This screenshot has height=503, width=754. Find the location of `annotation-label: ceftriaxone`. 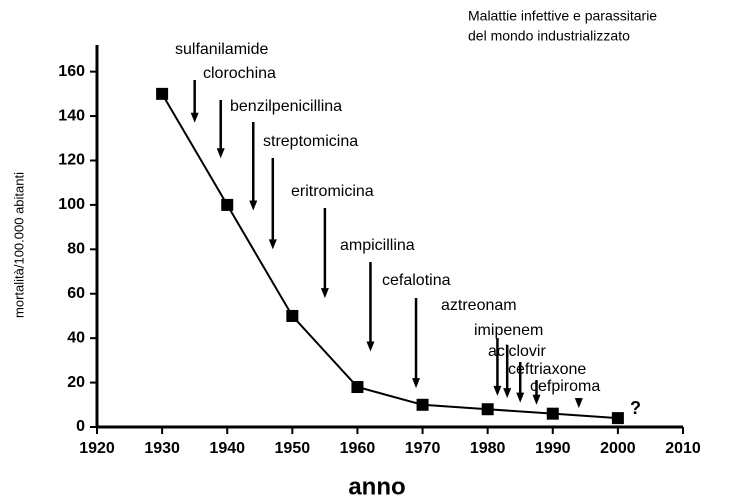

annotation-label: ceftriaxone is located at coordinates (547, 369).